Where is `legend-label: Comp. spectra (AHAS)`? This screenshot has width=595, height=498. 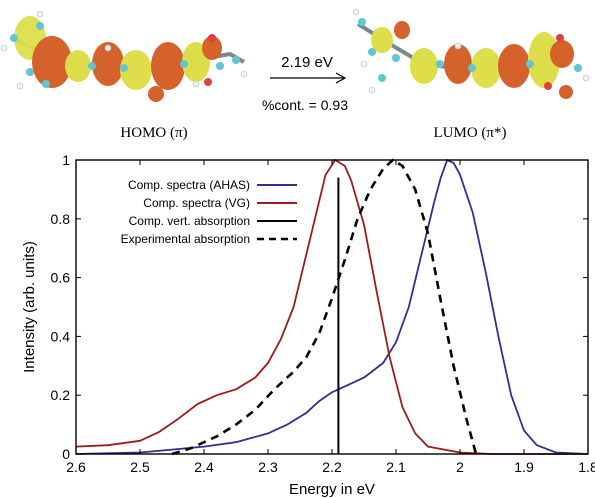
legend-label: Comp. spectra (AHAS) is located at coordinates (189, 185).